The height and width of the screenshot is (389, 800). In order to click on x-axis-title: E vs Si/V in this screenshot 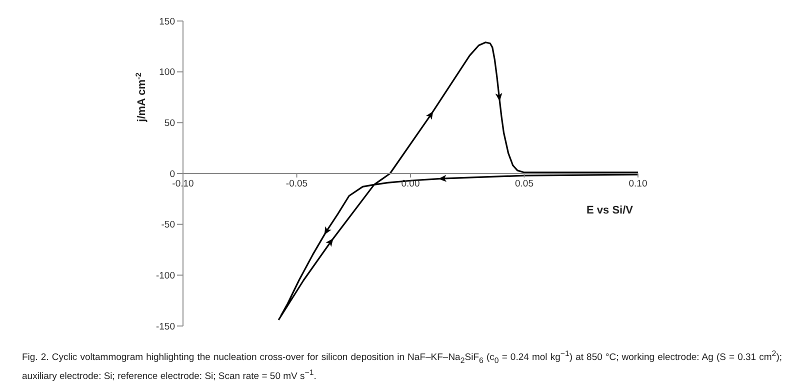, I will do `click(610, 210)`.